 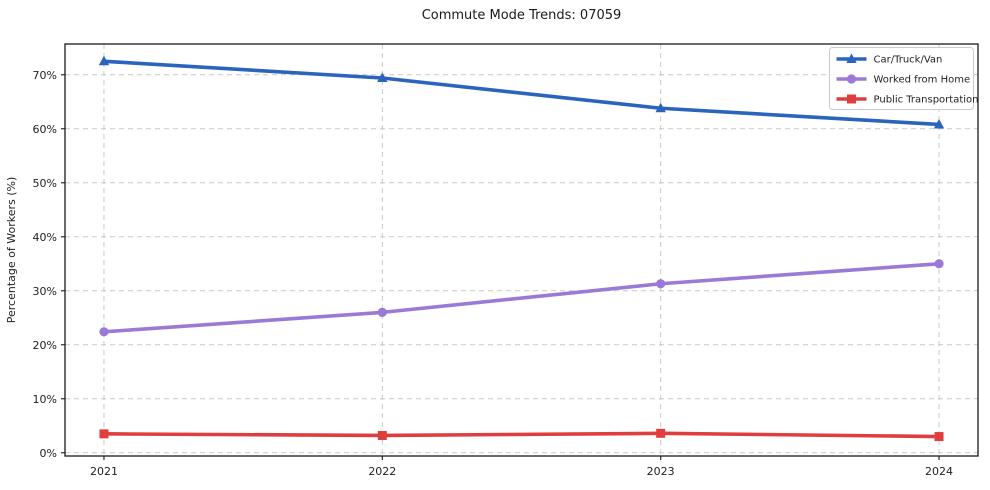 I want to click on legend-item: Worked from Home, so click(x=903, y=80).